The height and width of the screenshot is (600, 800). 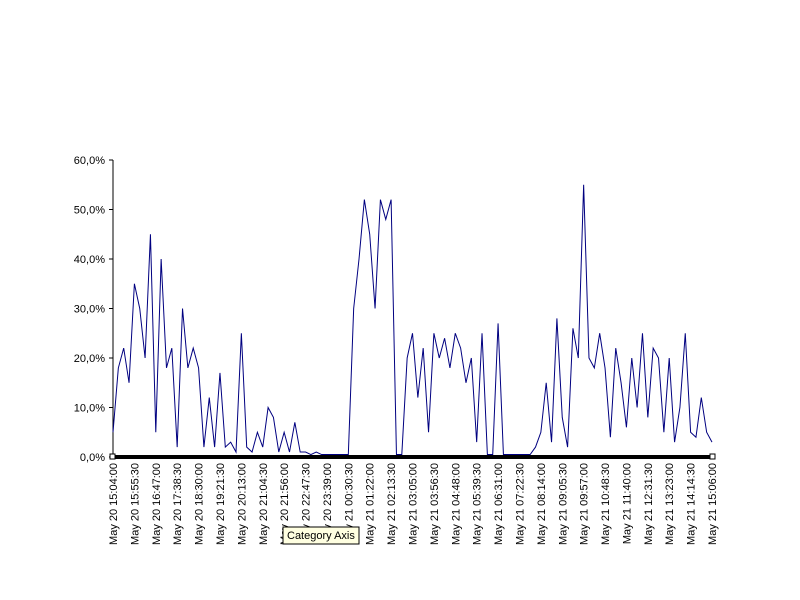 I want to click on x-tick-label: May 21 11:40:00, so click(x=627, y=503).